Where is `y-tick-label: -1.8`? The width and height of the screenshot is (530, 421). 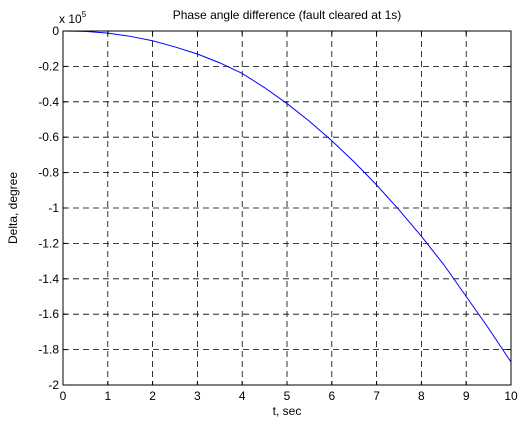 y-tick-label: -1.8 is located at coordinates (48, 350).